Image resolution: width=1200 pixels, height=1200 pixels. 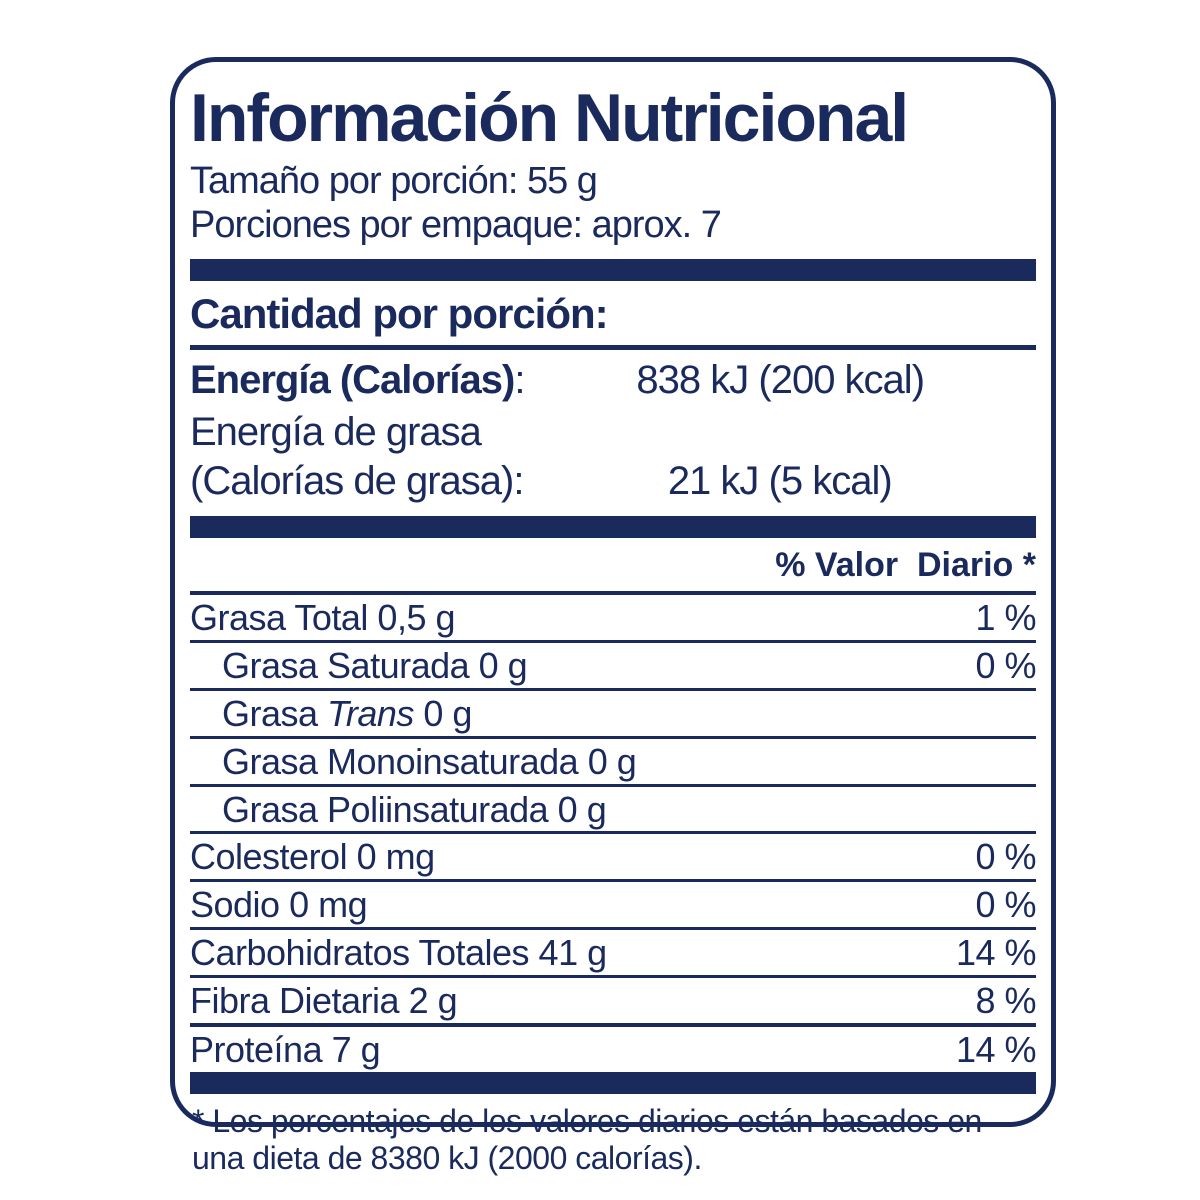 What do you see at coordinates (414, 809) in the screenshot?
I see `nutrient-name: Grasa Poliinsaturada 0 g` at bounding box center [414, 809].